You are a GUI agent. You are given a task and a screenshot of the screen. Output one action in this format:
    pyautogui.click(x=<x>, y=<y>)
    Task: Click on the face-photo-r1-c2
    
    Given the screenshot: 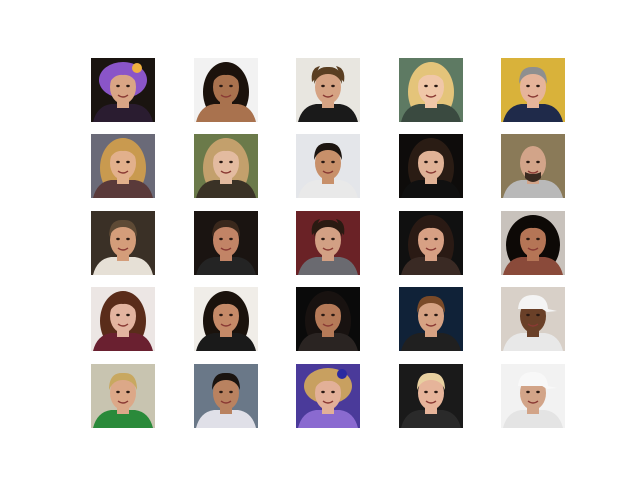 What is the action you would take?
    pyautogui.click(x=226, y=90)
    